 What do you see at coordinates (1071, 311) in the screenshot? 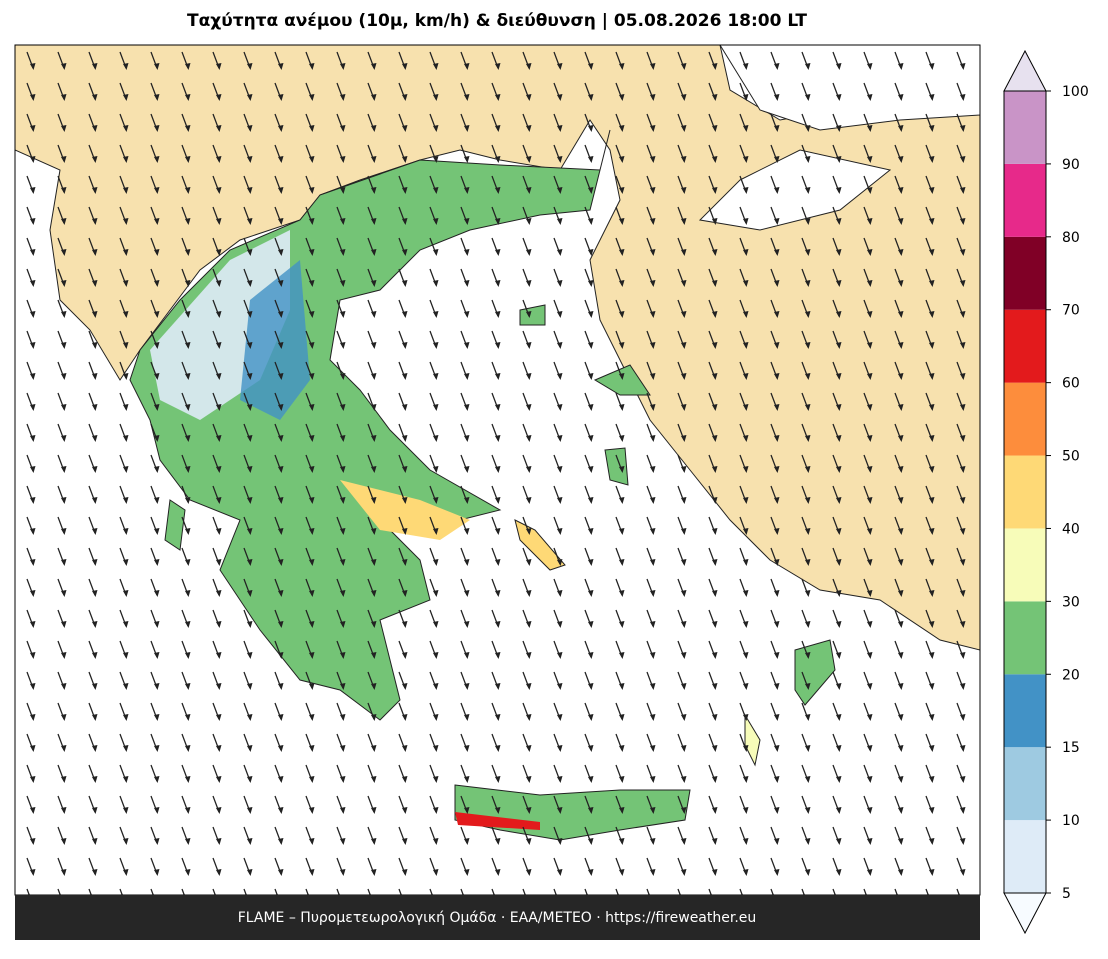
I see `colorbar-tick-label: 70` at bounding box center [1071, 311].